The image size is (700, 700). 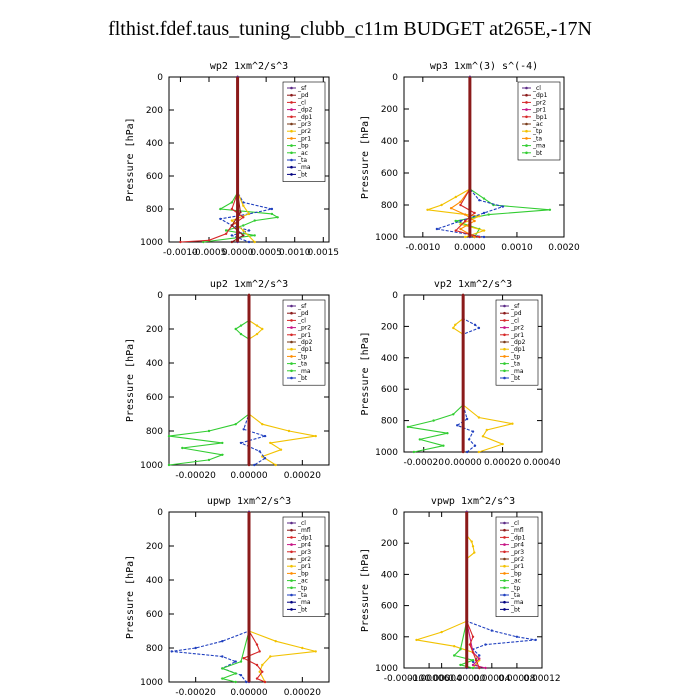 I want to click on legend-entry: _pr1, so click(x=517, y=566).